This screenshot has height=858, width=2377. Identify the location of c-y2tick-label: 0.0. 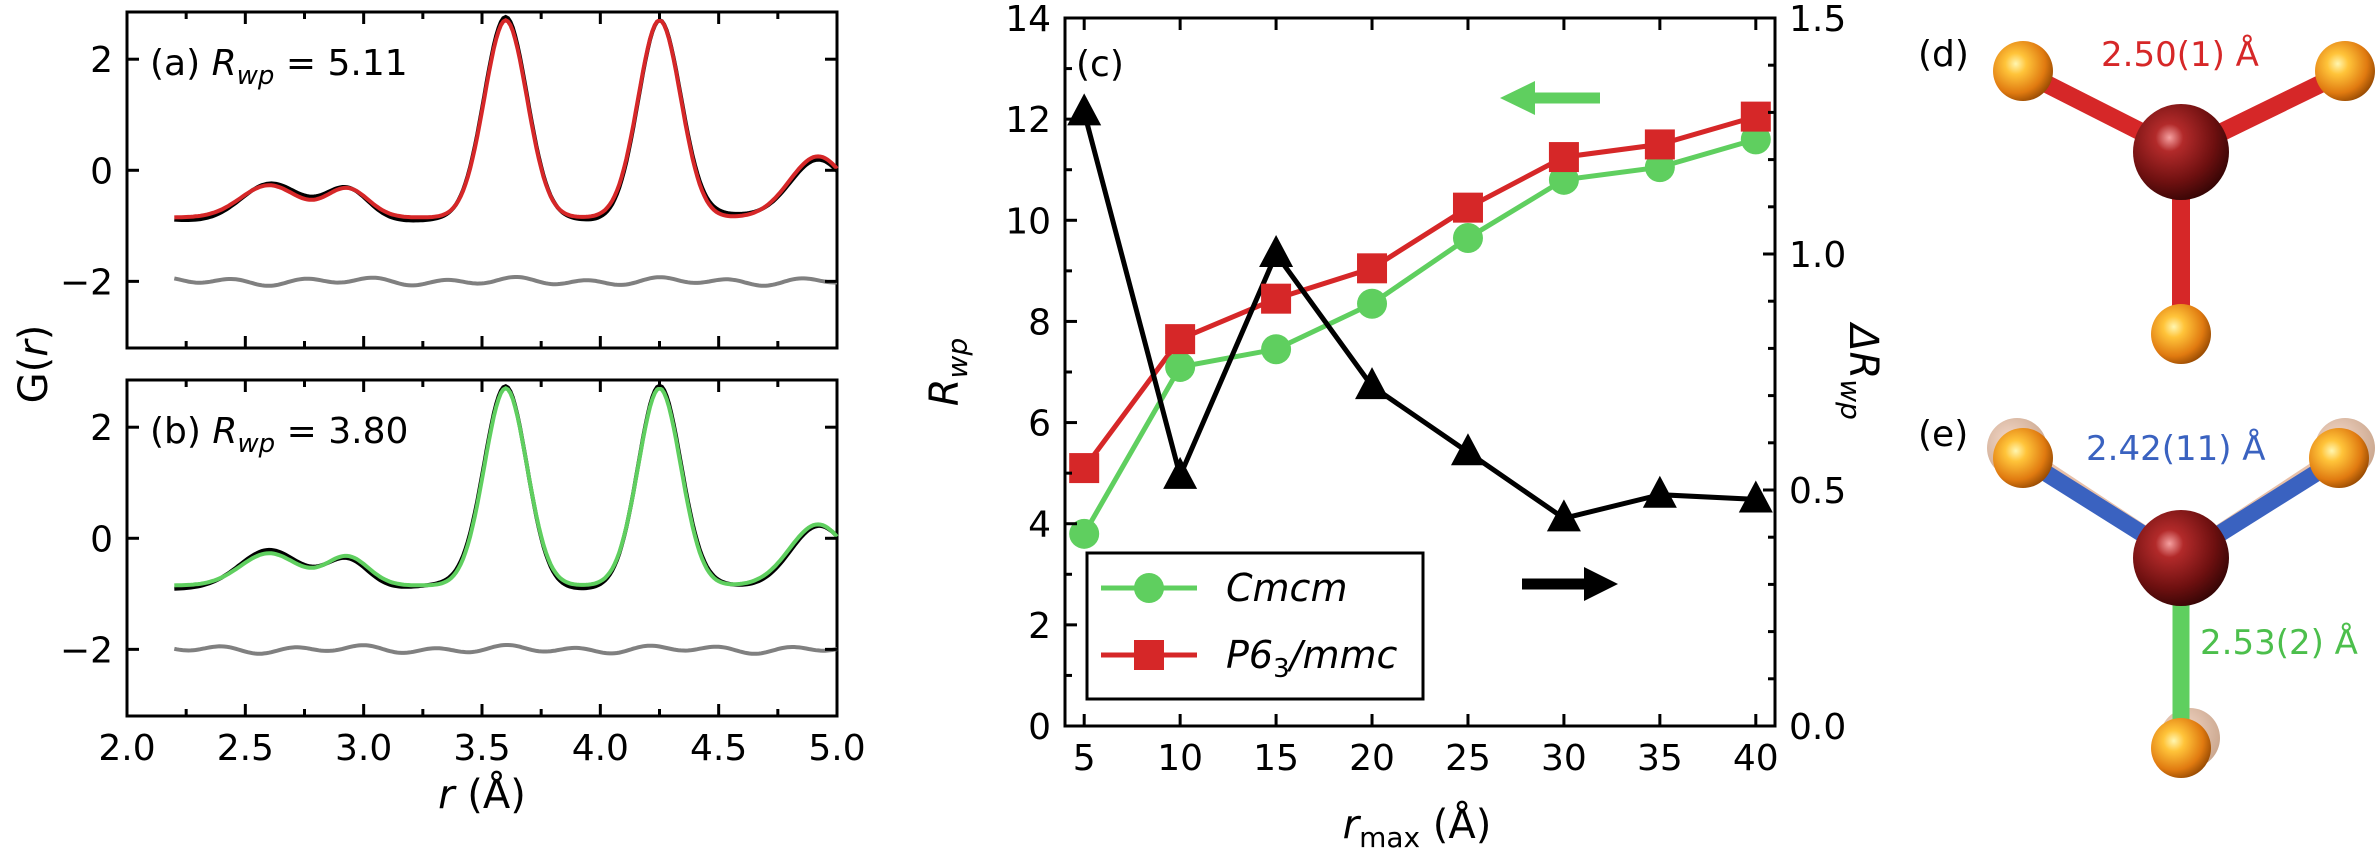
(1817, 727).